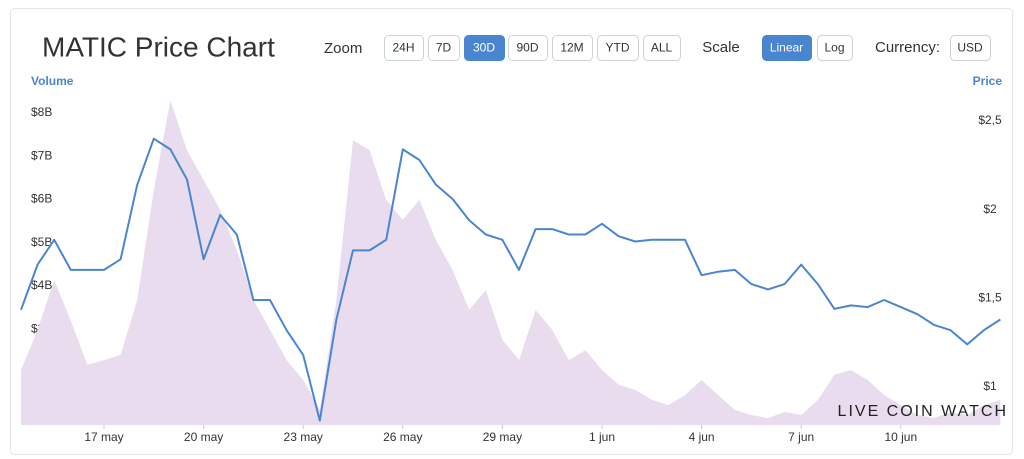 Image resolution: width=1024 pixels, height=459 pixels. Describe the element at coordinates (801, 437) in the screenshot. I see `x-tick-label: 7 jun` at that location.